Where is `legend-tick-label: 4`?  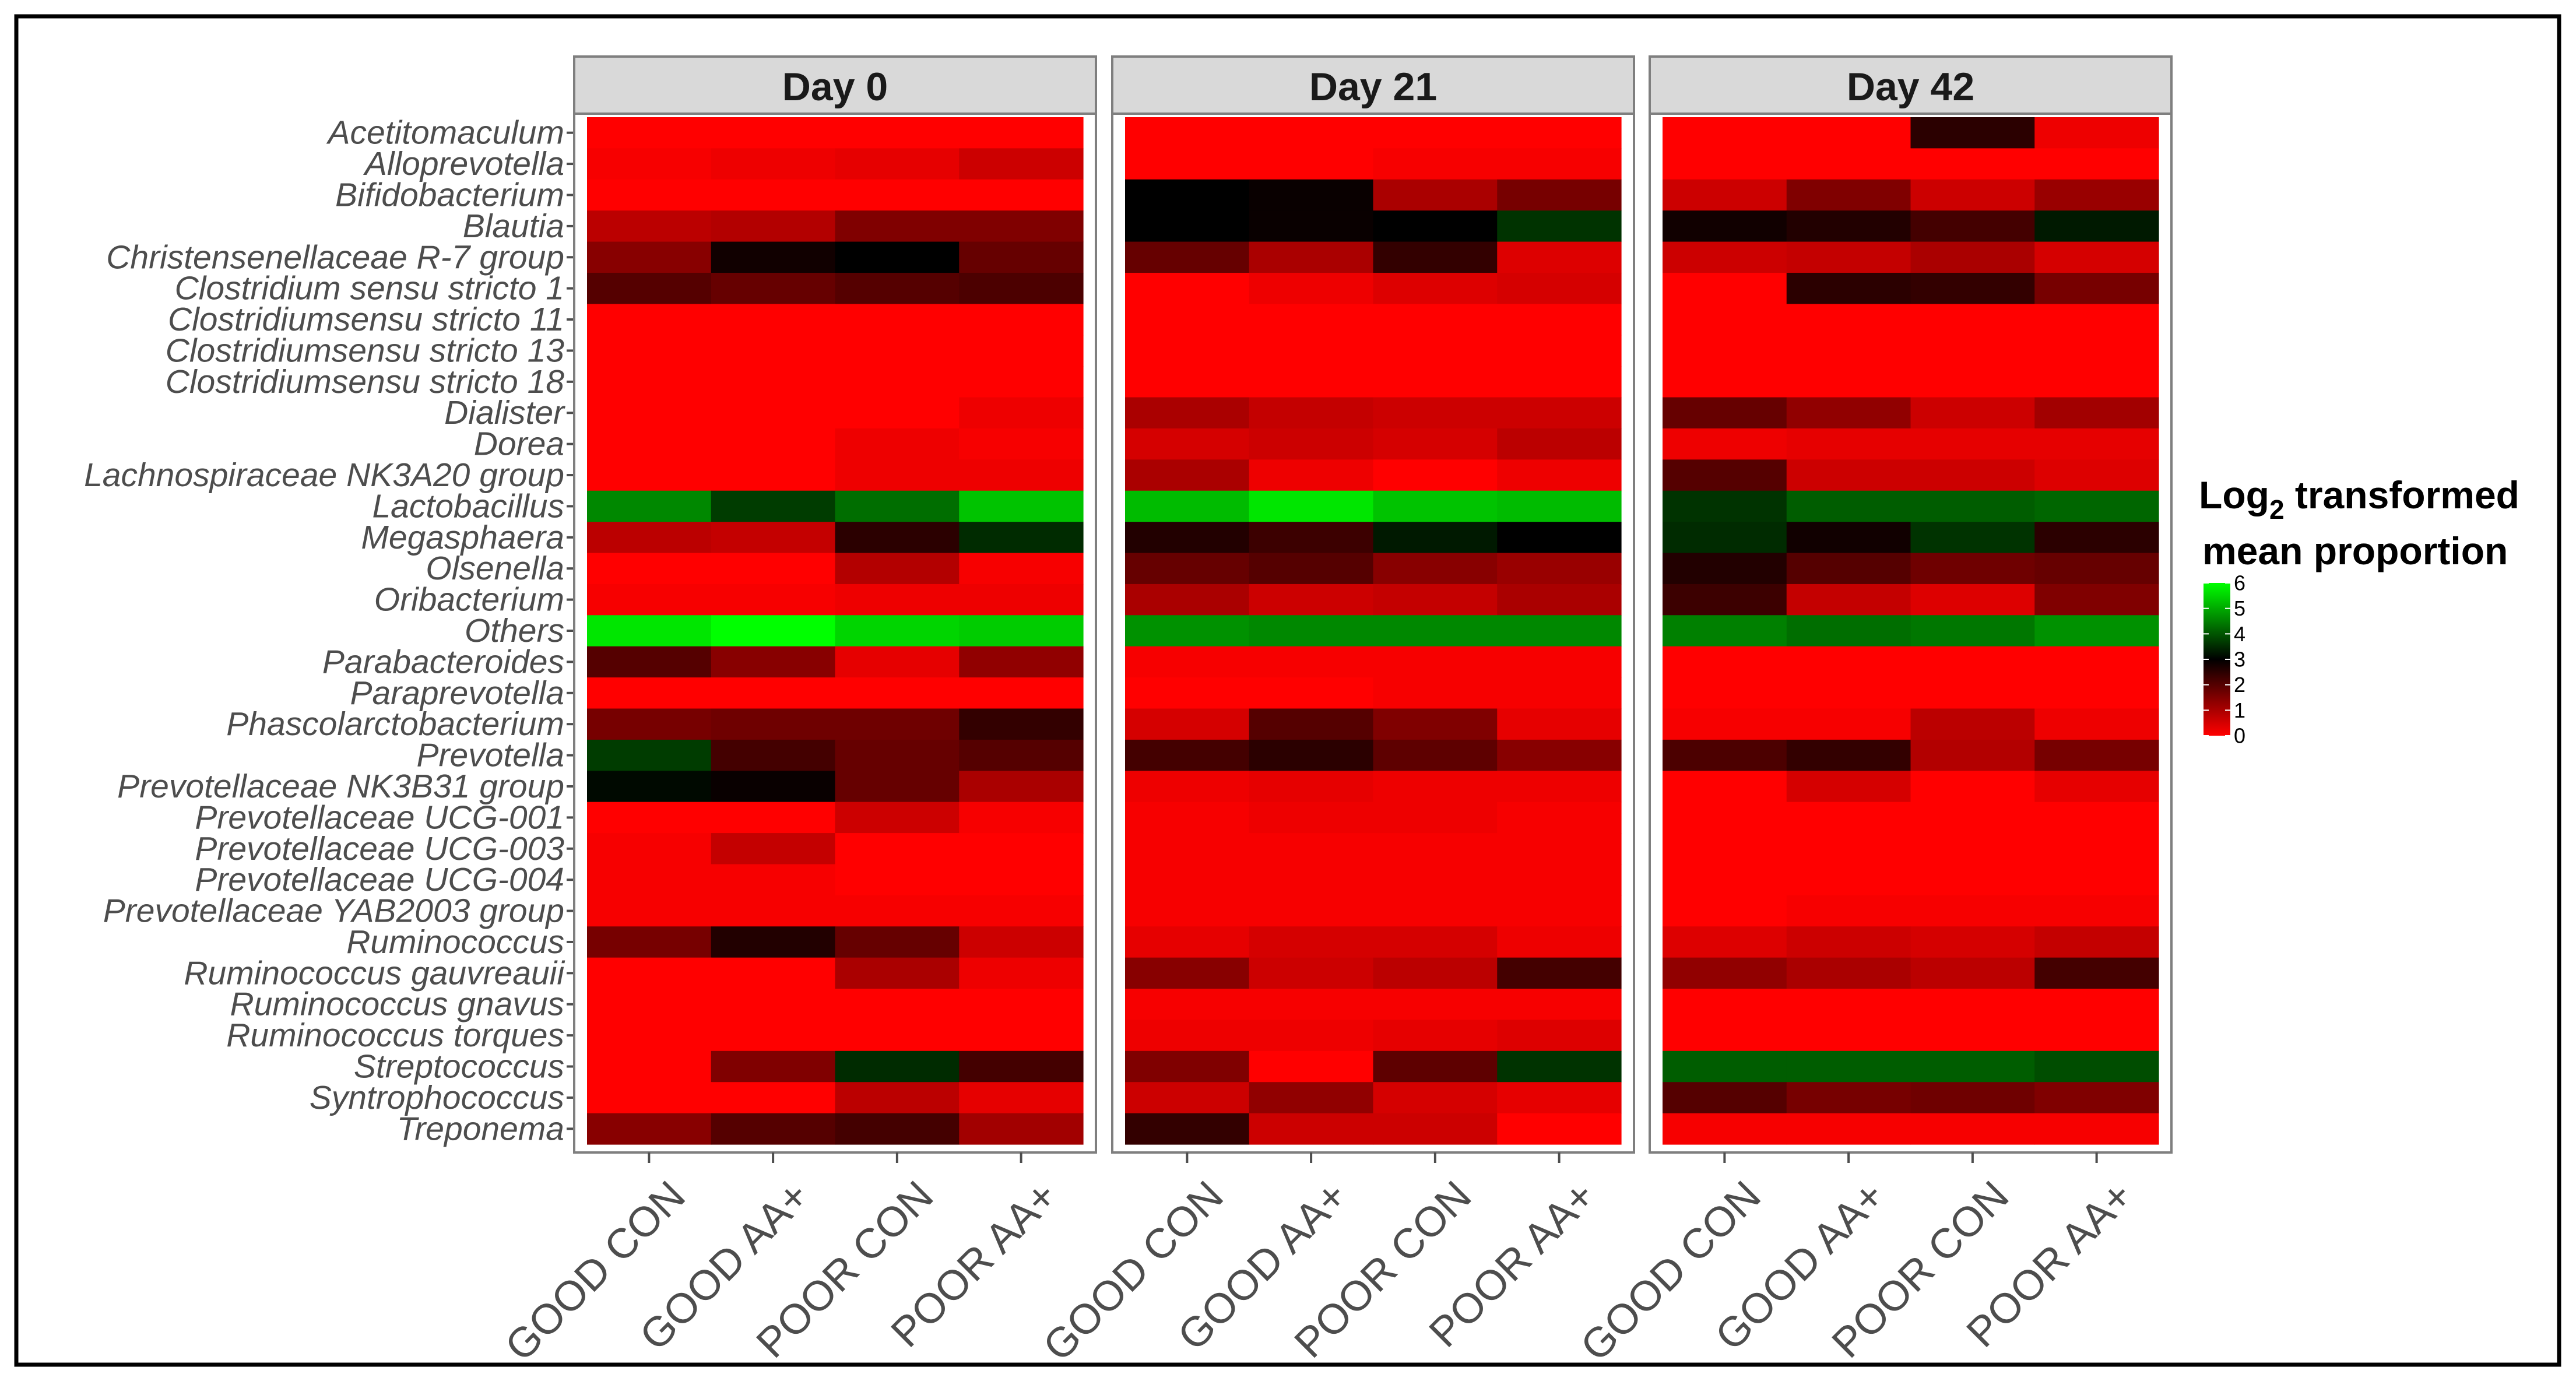 legend-tick-label: 4 is located at coordinates (2239, 634).